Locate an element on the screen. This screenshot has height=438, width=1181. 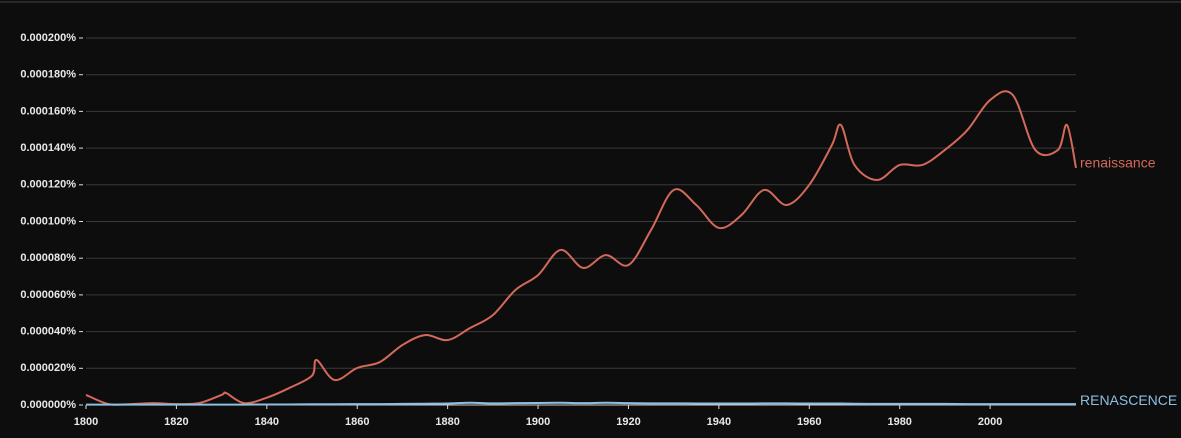
x-tick-label: 1880 is located at coordinates (447, 422).